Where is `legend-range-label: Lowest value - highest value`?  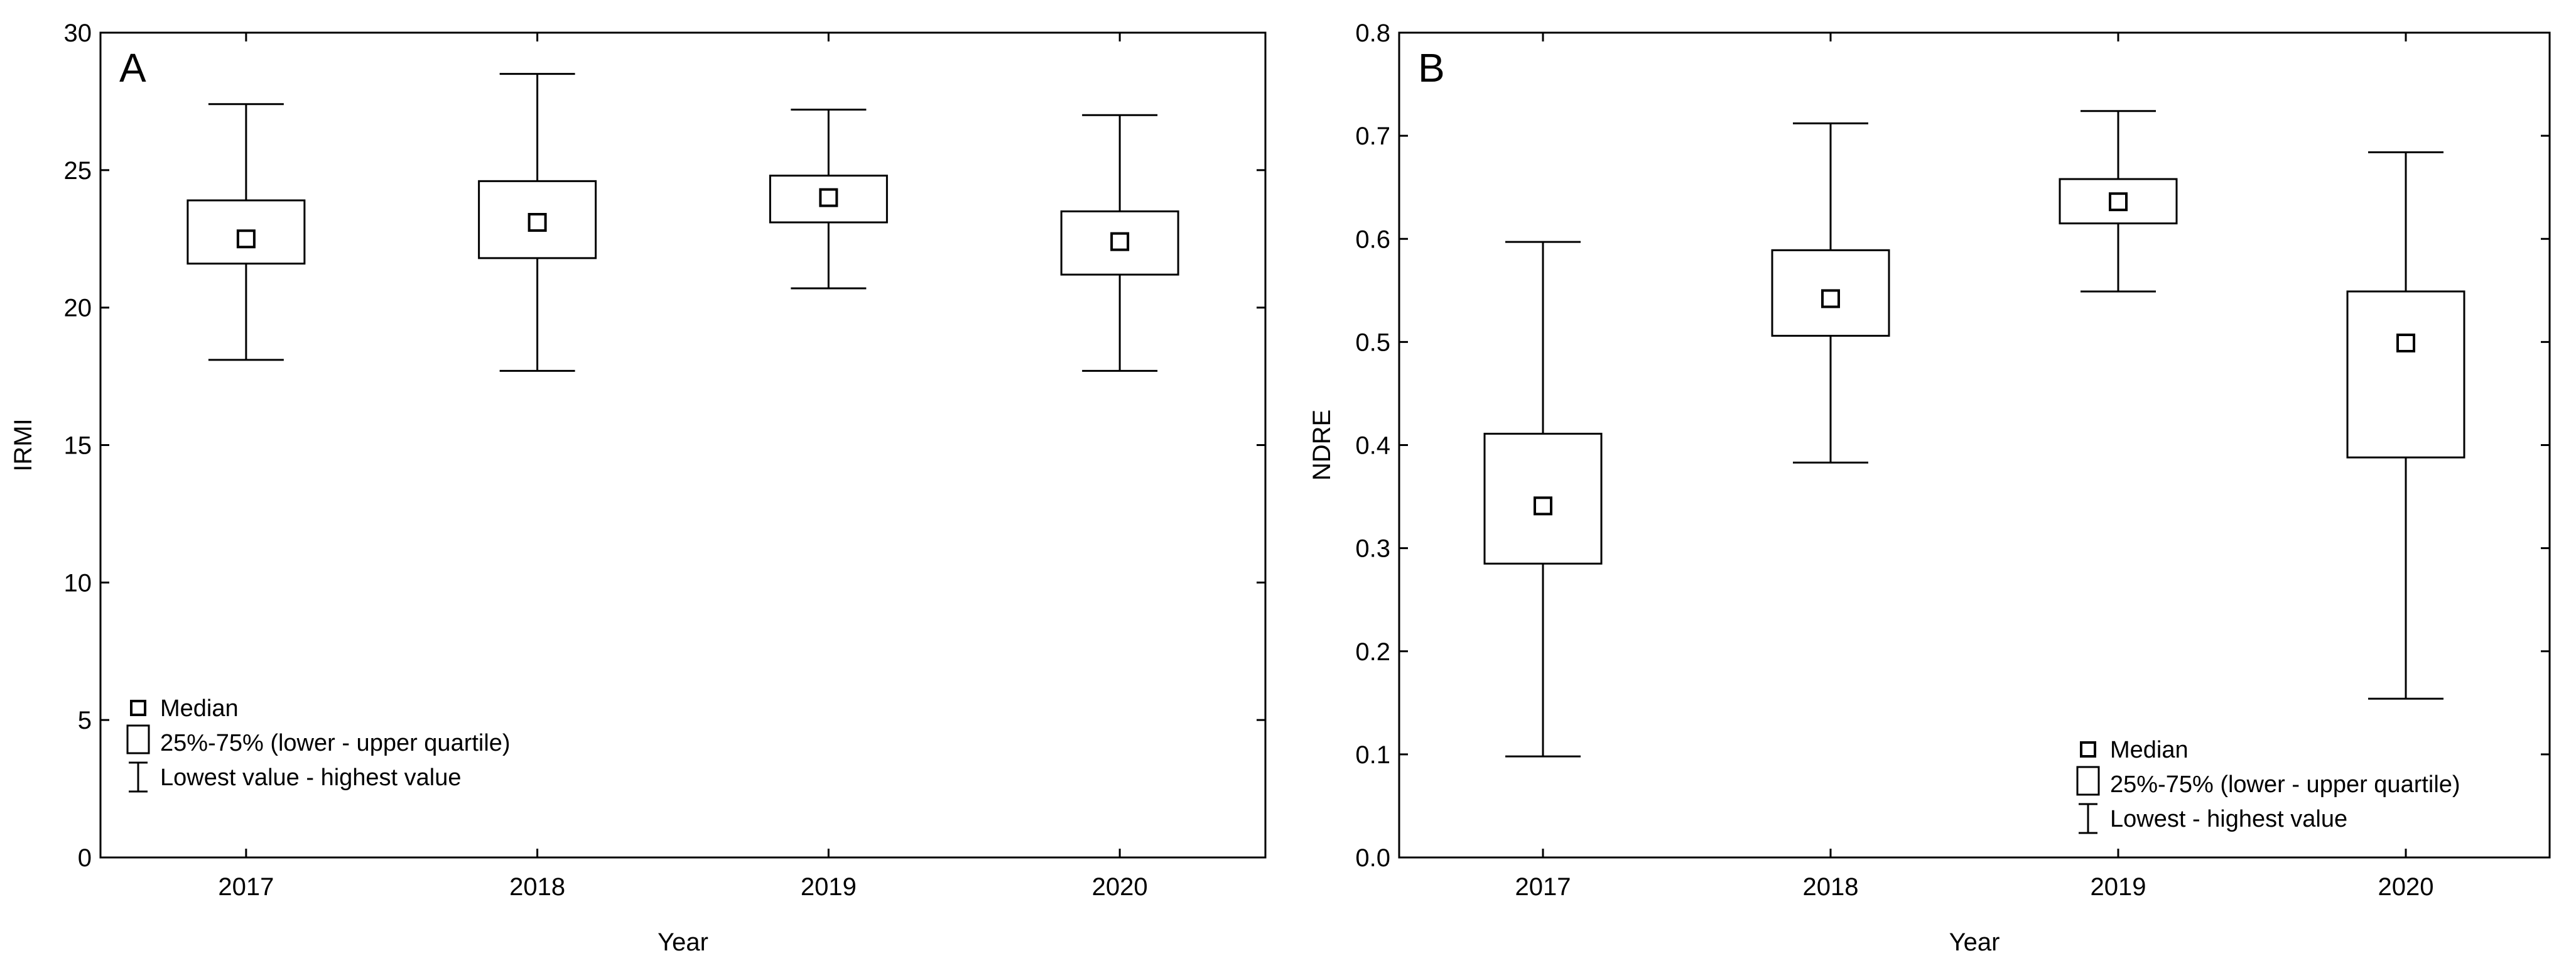 legend-range-label: Lowest value - highest value is located at coordinates (311, 777).